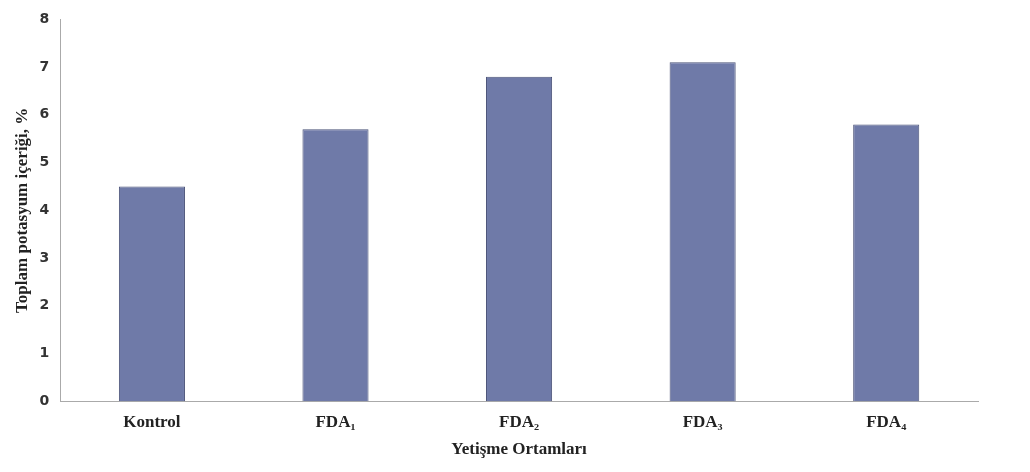  Describe the element at coordinates (44, 65) in the screenshot. I see `y-tick-label: 7` at that location.